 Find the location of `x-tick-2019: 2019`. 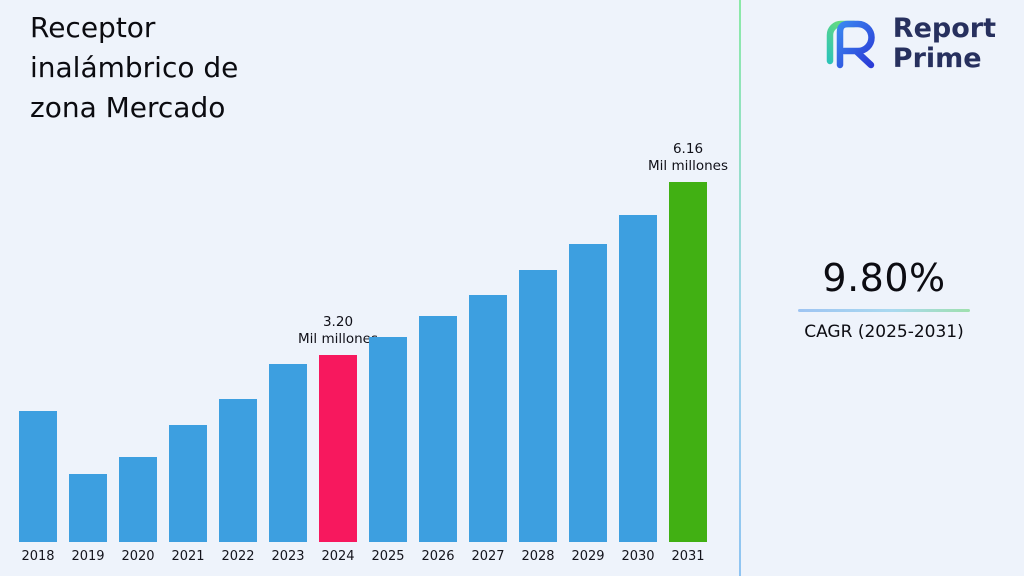

x-tick-2019: 2019 is located at coordinates (88, 556).